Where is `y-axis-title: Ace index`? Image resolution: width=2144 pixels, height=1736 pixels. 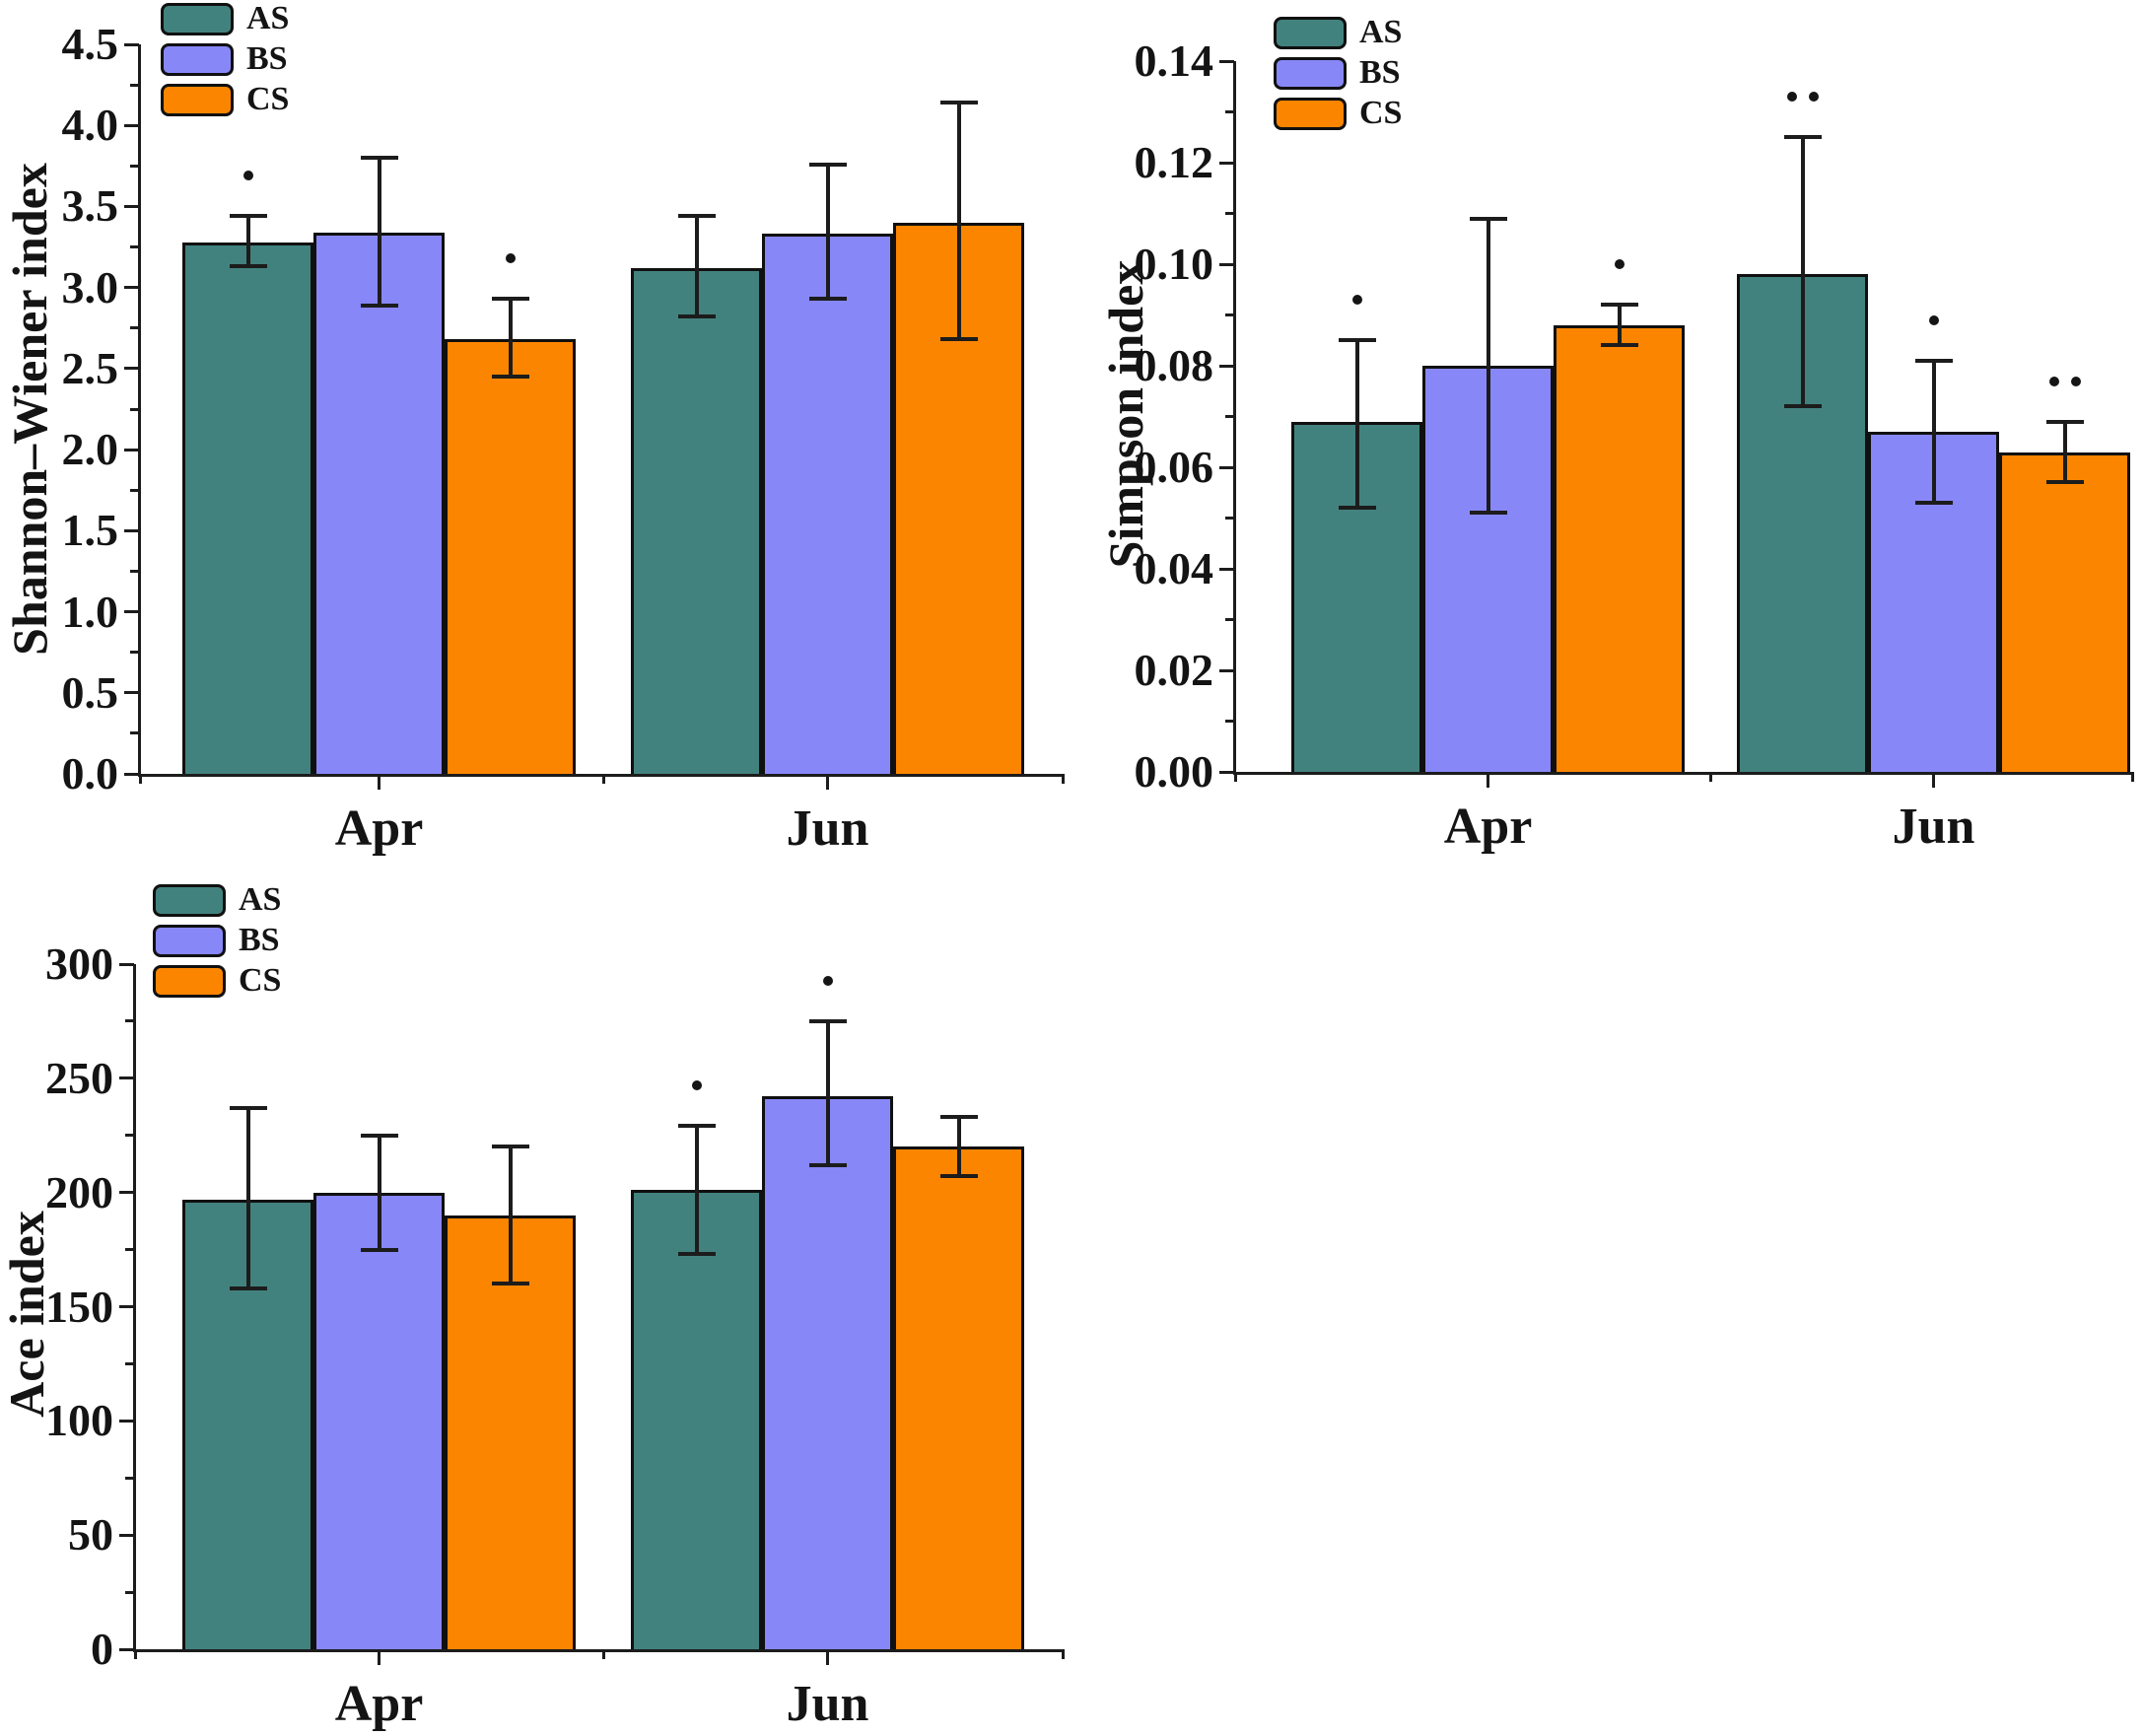
y-axis-title: Ace index is located at coordinates (27, 1315).